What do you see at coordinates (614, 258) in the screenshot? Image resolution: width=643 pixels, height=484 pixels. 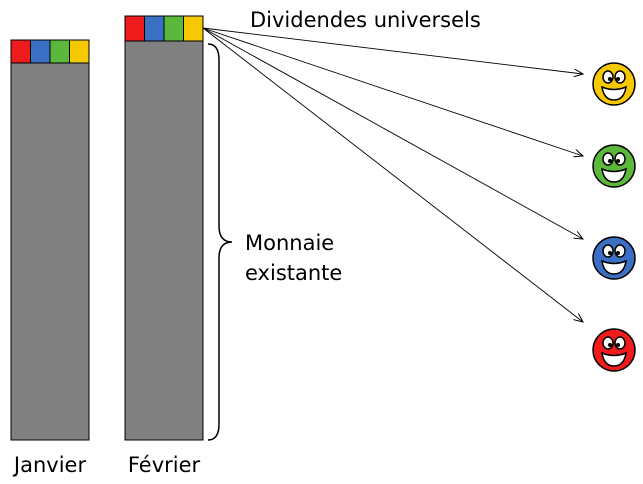 I see `smiley-blue` at bounding box center [614, 258].